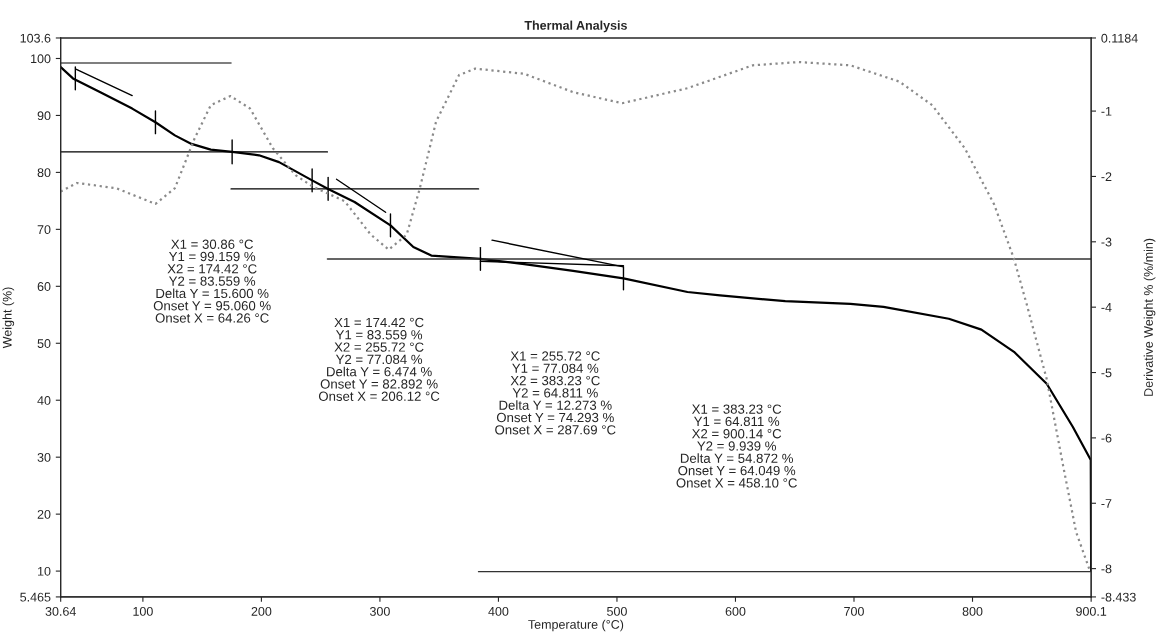  What do you see at coordinates (736, 446) in the screenshot?
I see `annotation: X1 = 383.23 °C Y1 = 64.811 % X2 = 900.14 °C Y2 = 9.939 % Delta Y = 54.872 % Onset Y = 64.049 % Onset X = 458.10 °C` at bounding box center [736, 446].